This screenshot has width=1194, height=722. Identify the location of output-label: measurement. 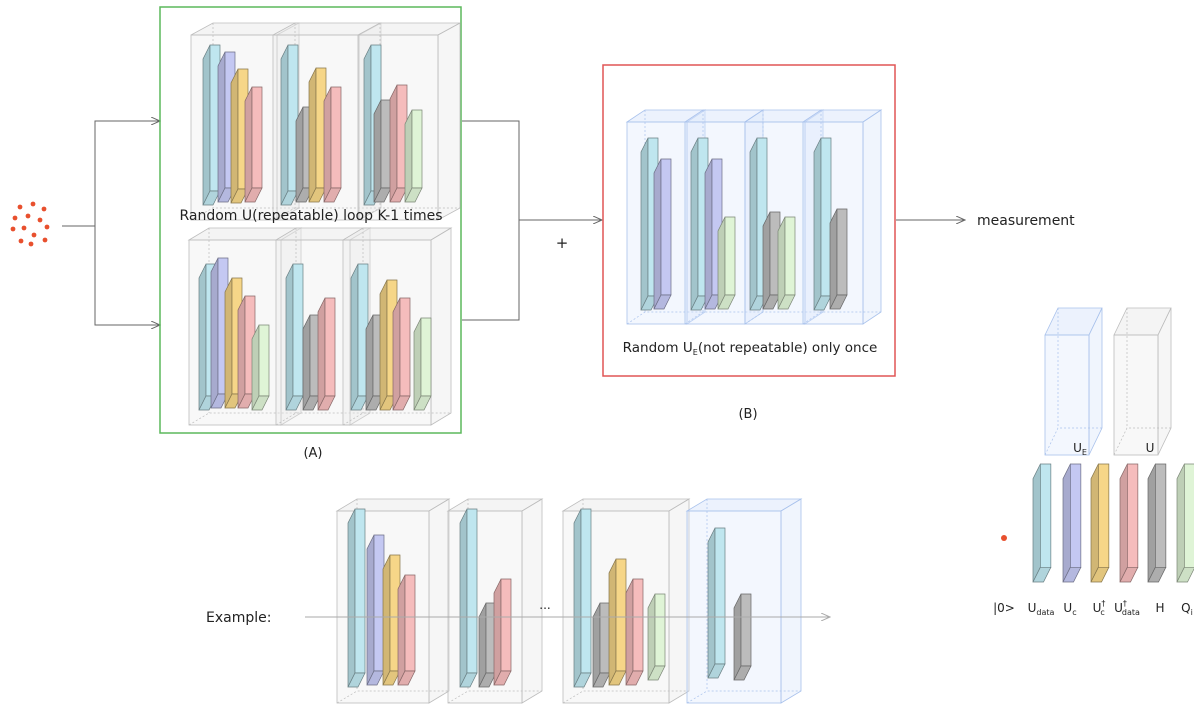
(1026, 221).